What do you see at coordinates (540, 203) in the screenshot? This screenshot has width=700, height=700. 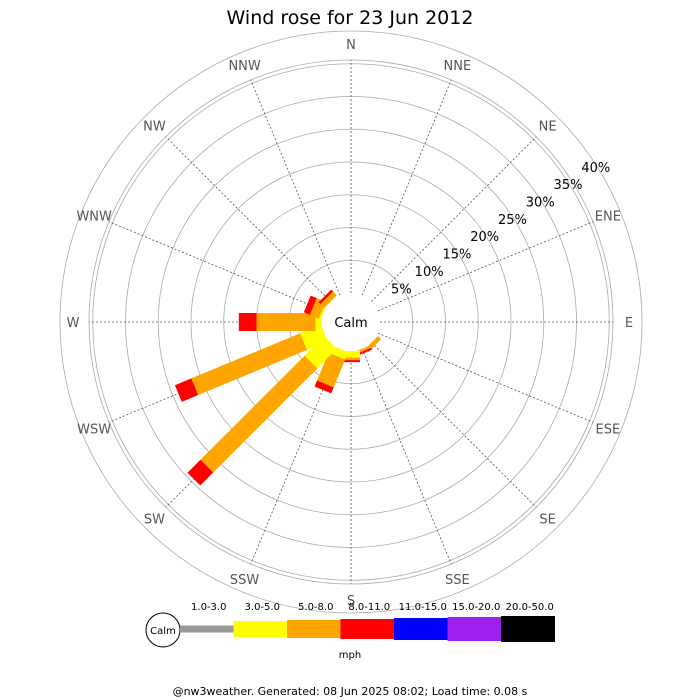 I see `ring-label: 30%` at bounding box center [540, 203].